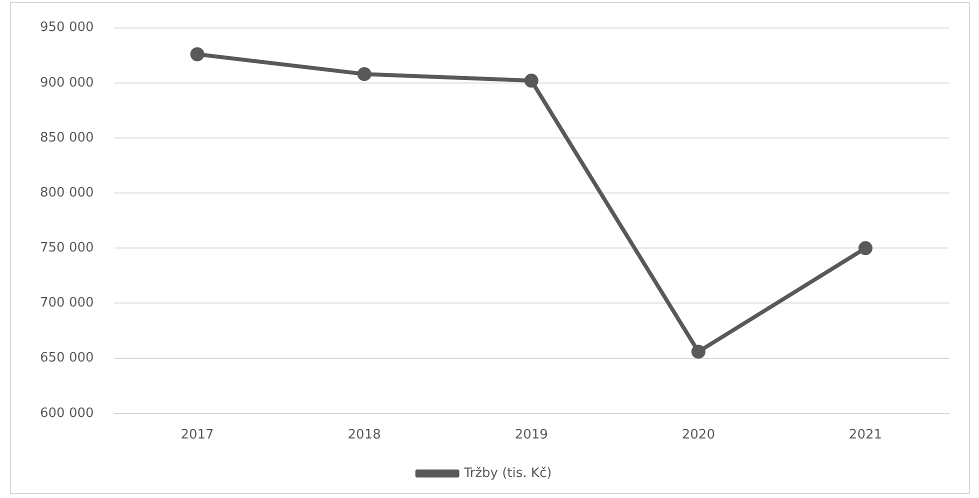 Image resolution: width=979 pixels, height=498 pixels. I want to click on x-tick-label: 2018, so click(364, 435).